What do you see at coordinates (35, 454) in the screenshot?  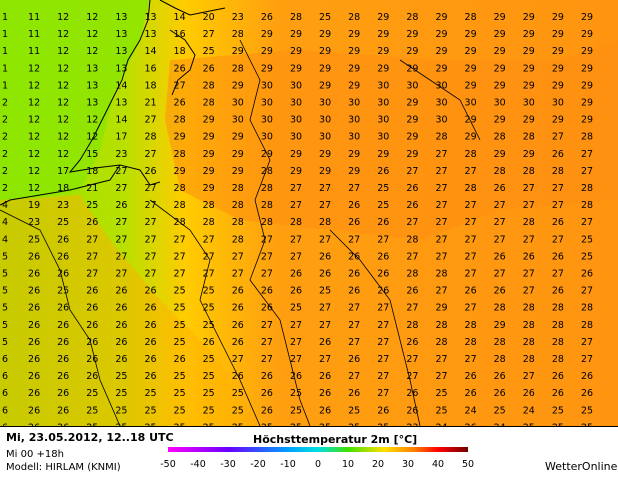 I see `model-run: Mi 00 +18h` at bounding box center [35, 454].